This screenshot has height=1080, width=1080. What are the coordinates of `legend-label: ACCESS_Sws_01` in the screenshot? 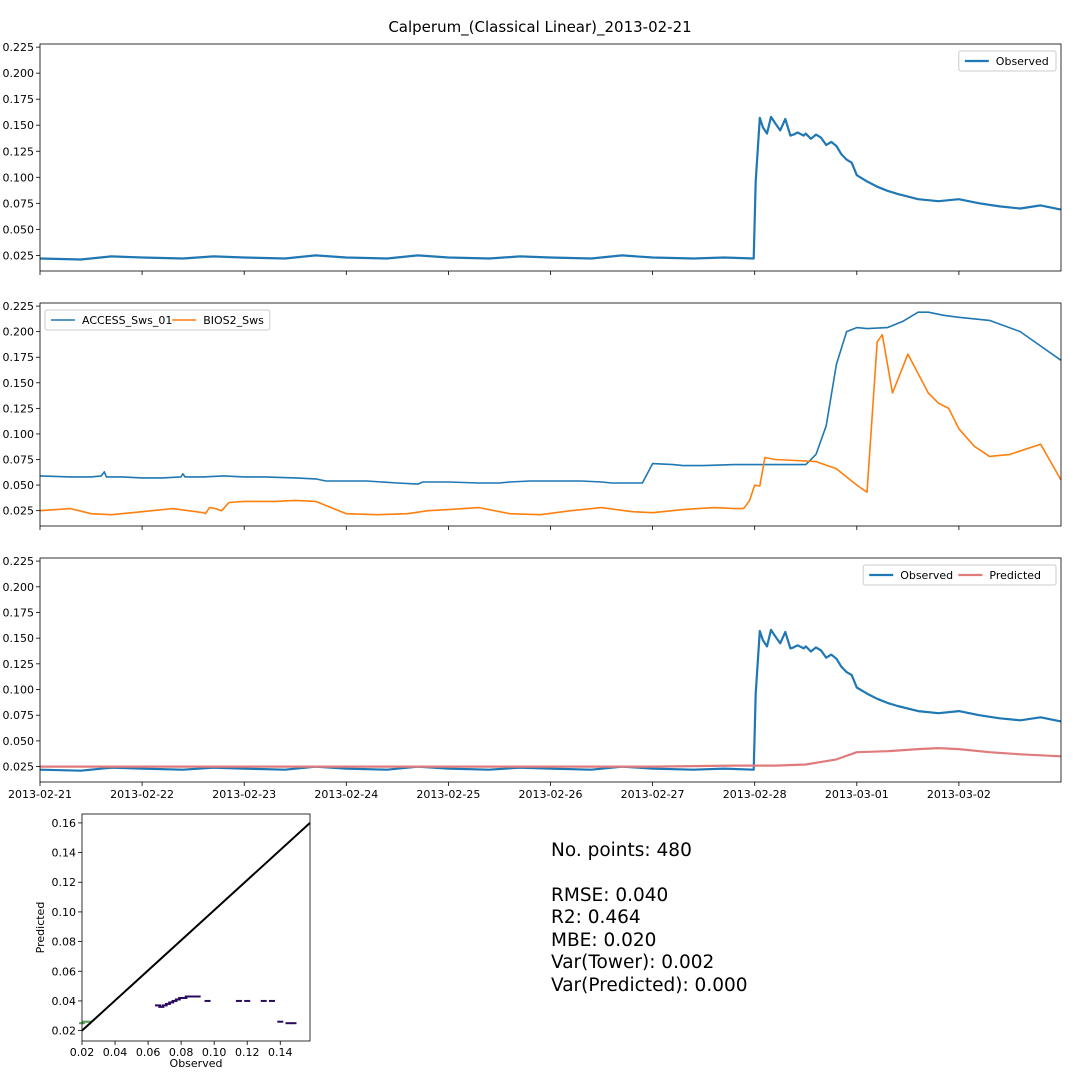 It's located at (127, 320).